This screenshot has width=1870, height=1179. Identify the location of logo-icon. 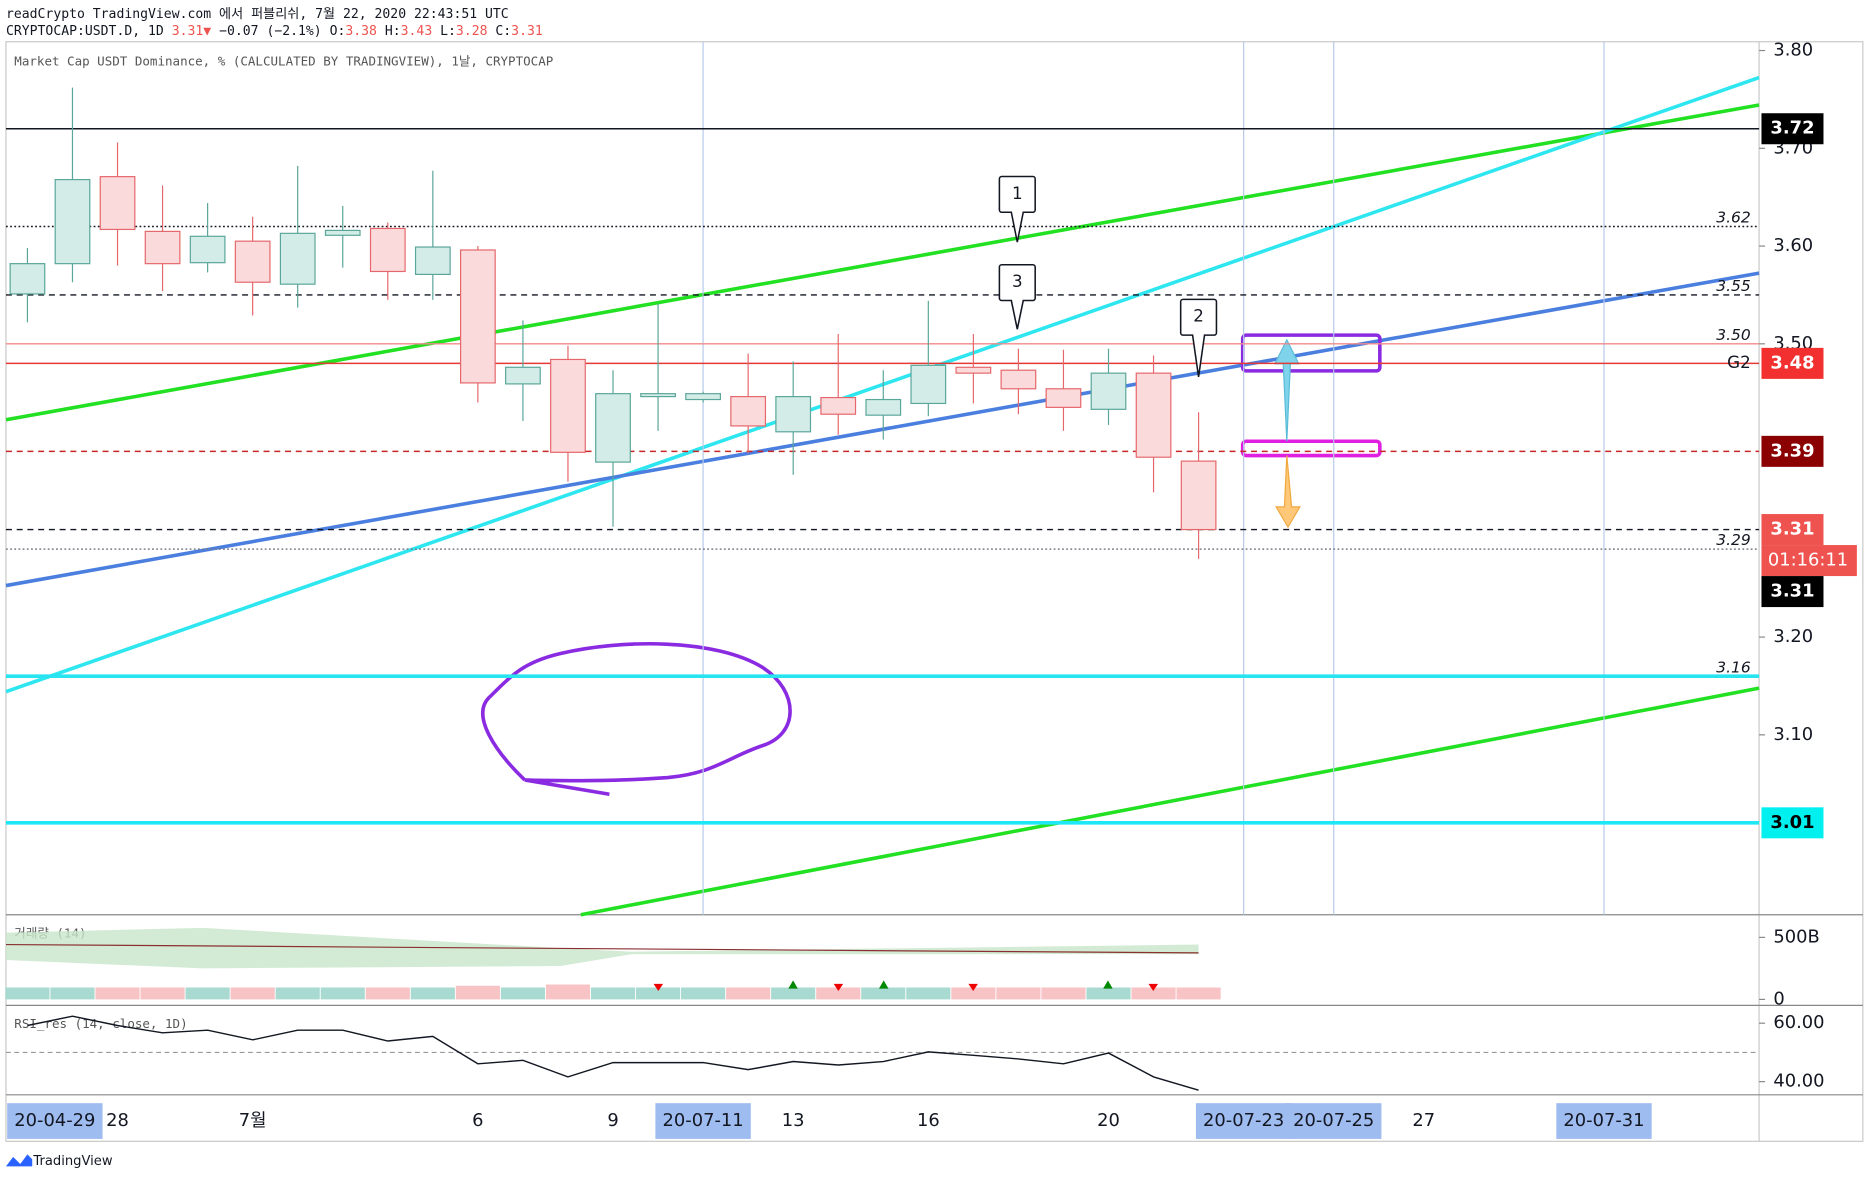
(19, 1160).